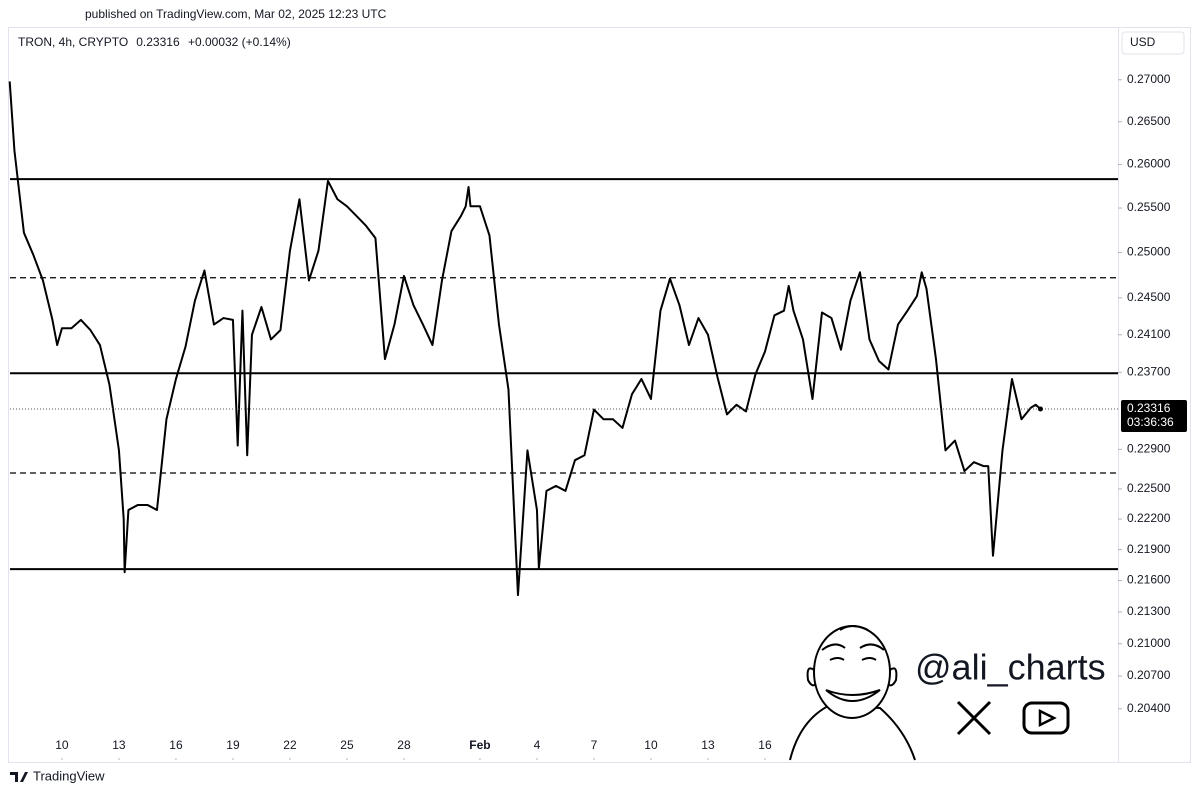 The image size is (1200, 795). Describe the element at coordinates (1149, 371) in the screenshot. I see `y-tick-label: 0.23700` at that location.